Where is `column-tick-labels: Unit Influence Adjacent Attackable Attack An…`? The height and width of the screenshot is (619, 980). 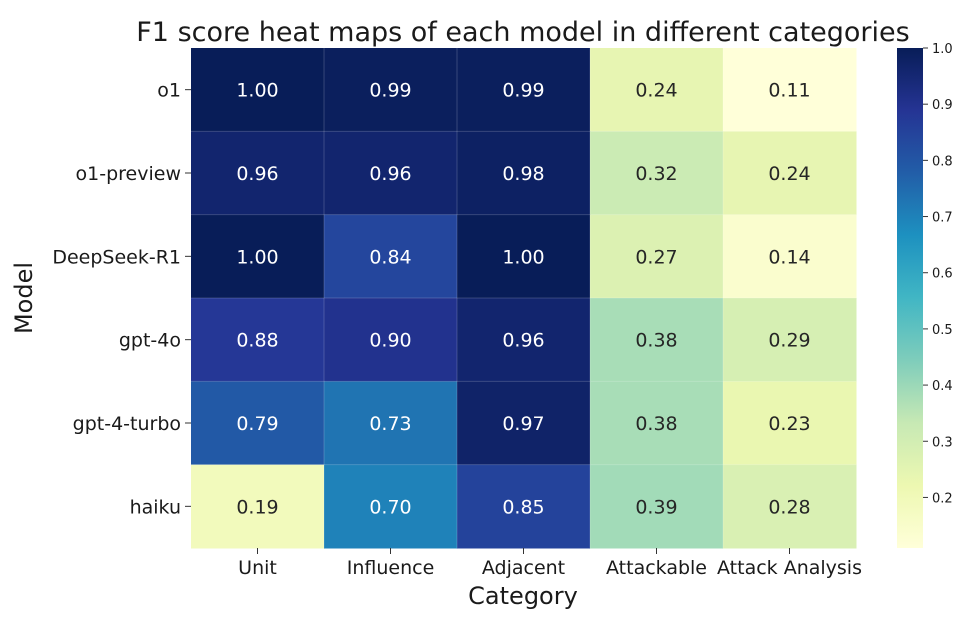 column-tick-labels: Unit Influence Adjacent Attackable Attack An… is located at coordinates (550, 563).